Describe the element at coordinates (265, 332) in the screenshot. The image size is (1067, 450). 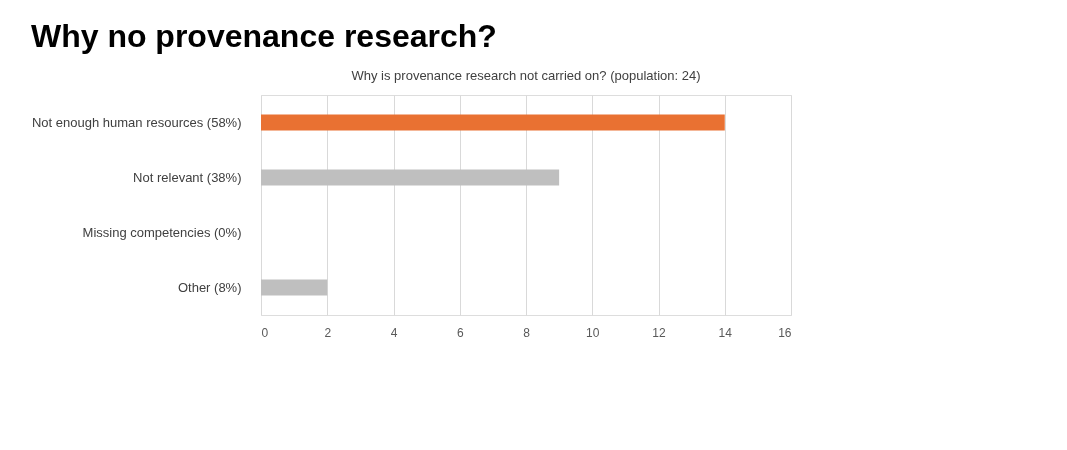
I see `x-tick-label: 0` at that location.